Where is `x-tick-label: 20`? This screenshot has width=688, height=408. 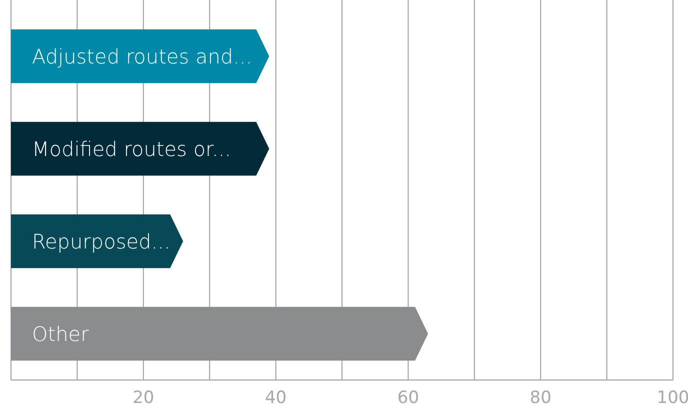
x-tick-label: 20 is located at coordinates (143, 398).